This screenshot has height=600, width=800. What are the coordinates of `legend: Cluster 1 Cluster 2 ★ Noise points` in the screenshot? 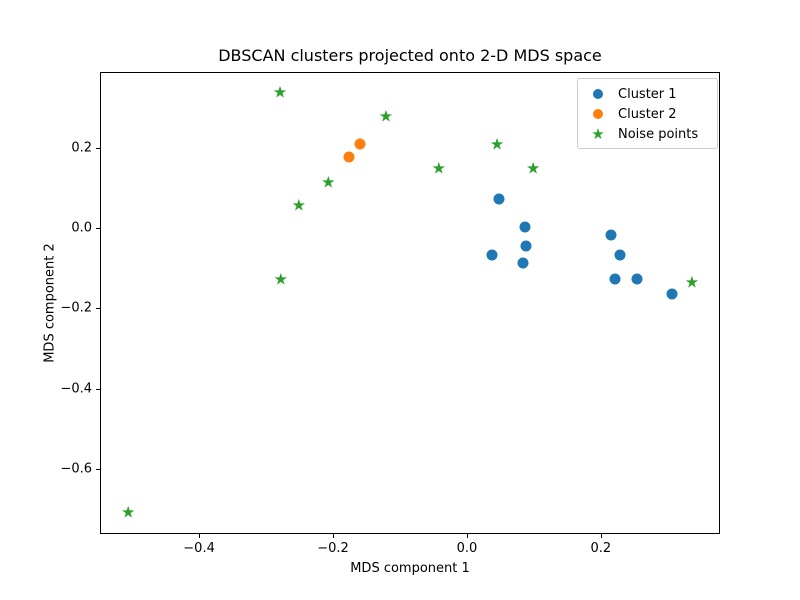 It's located at (647, 113).